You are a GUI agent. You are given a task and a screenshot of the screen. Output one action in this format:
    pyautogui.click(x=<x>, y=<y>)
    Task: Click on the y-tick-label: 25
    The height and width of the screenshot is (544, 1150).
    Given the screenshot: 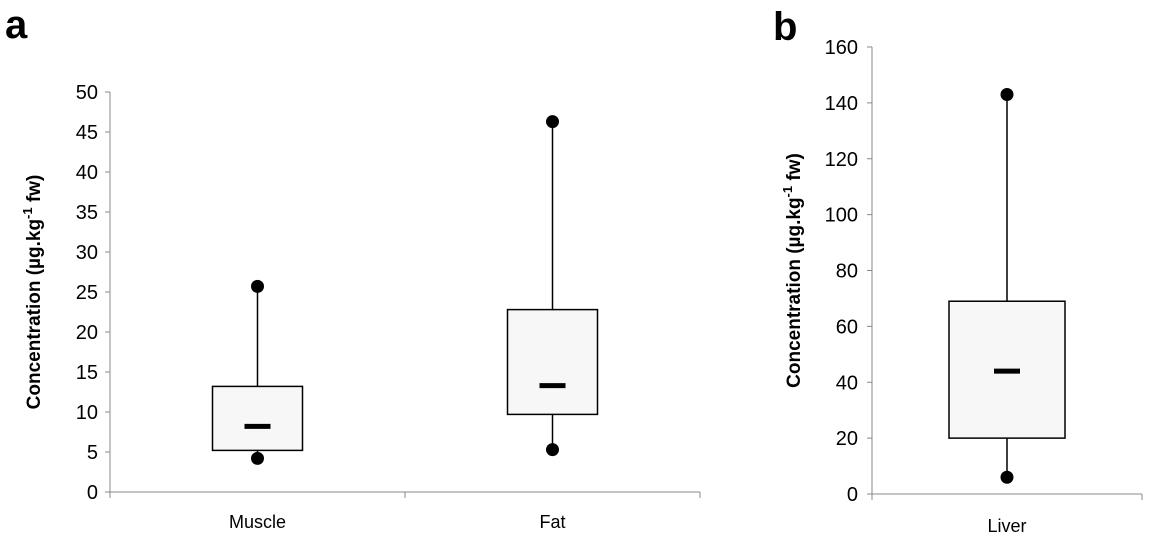 What is the action you would take?
    pyautogui.click(x=87, y=293)
    